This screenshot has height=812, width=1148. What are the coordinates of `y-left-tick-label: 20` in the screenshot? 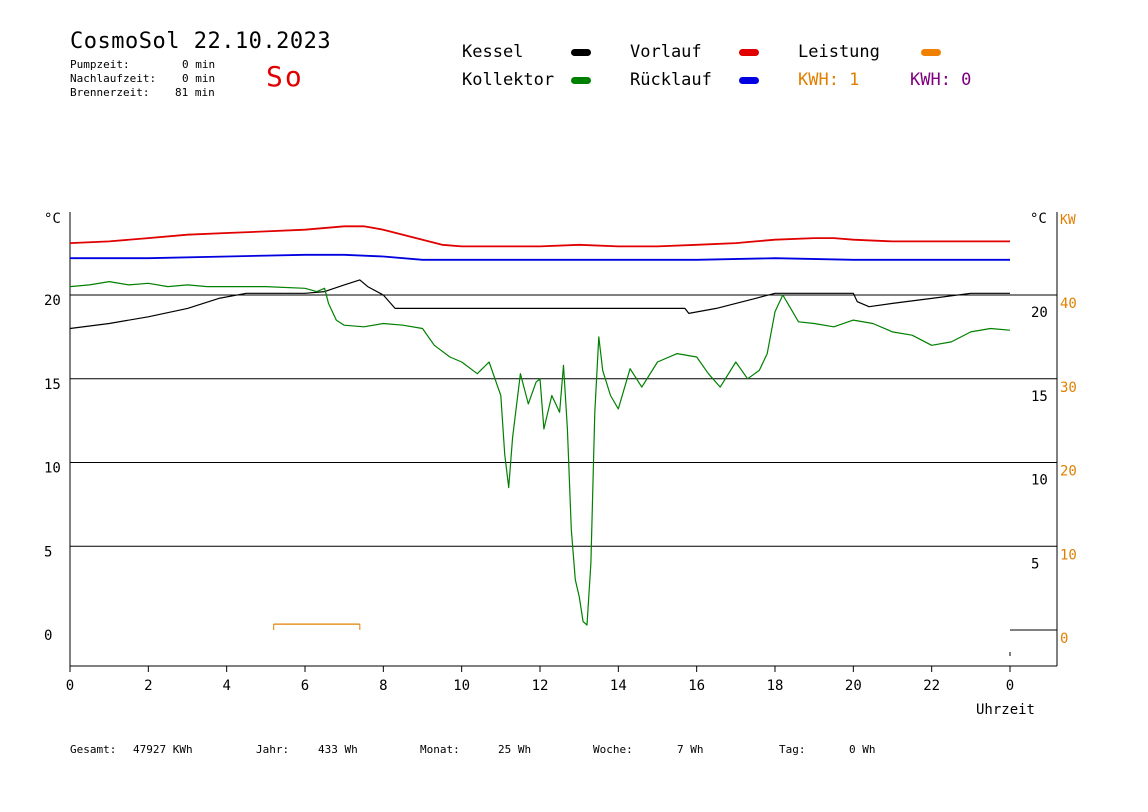 It's located at (52, 301).